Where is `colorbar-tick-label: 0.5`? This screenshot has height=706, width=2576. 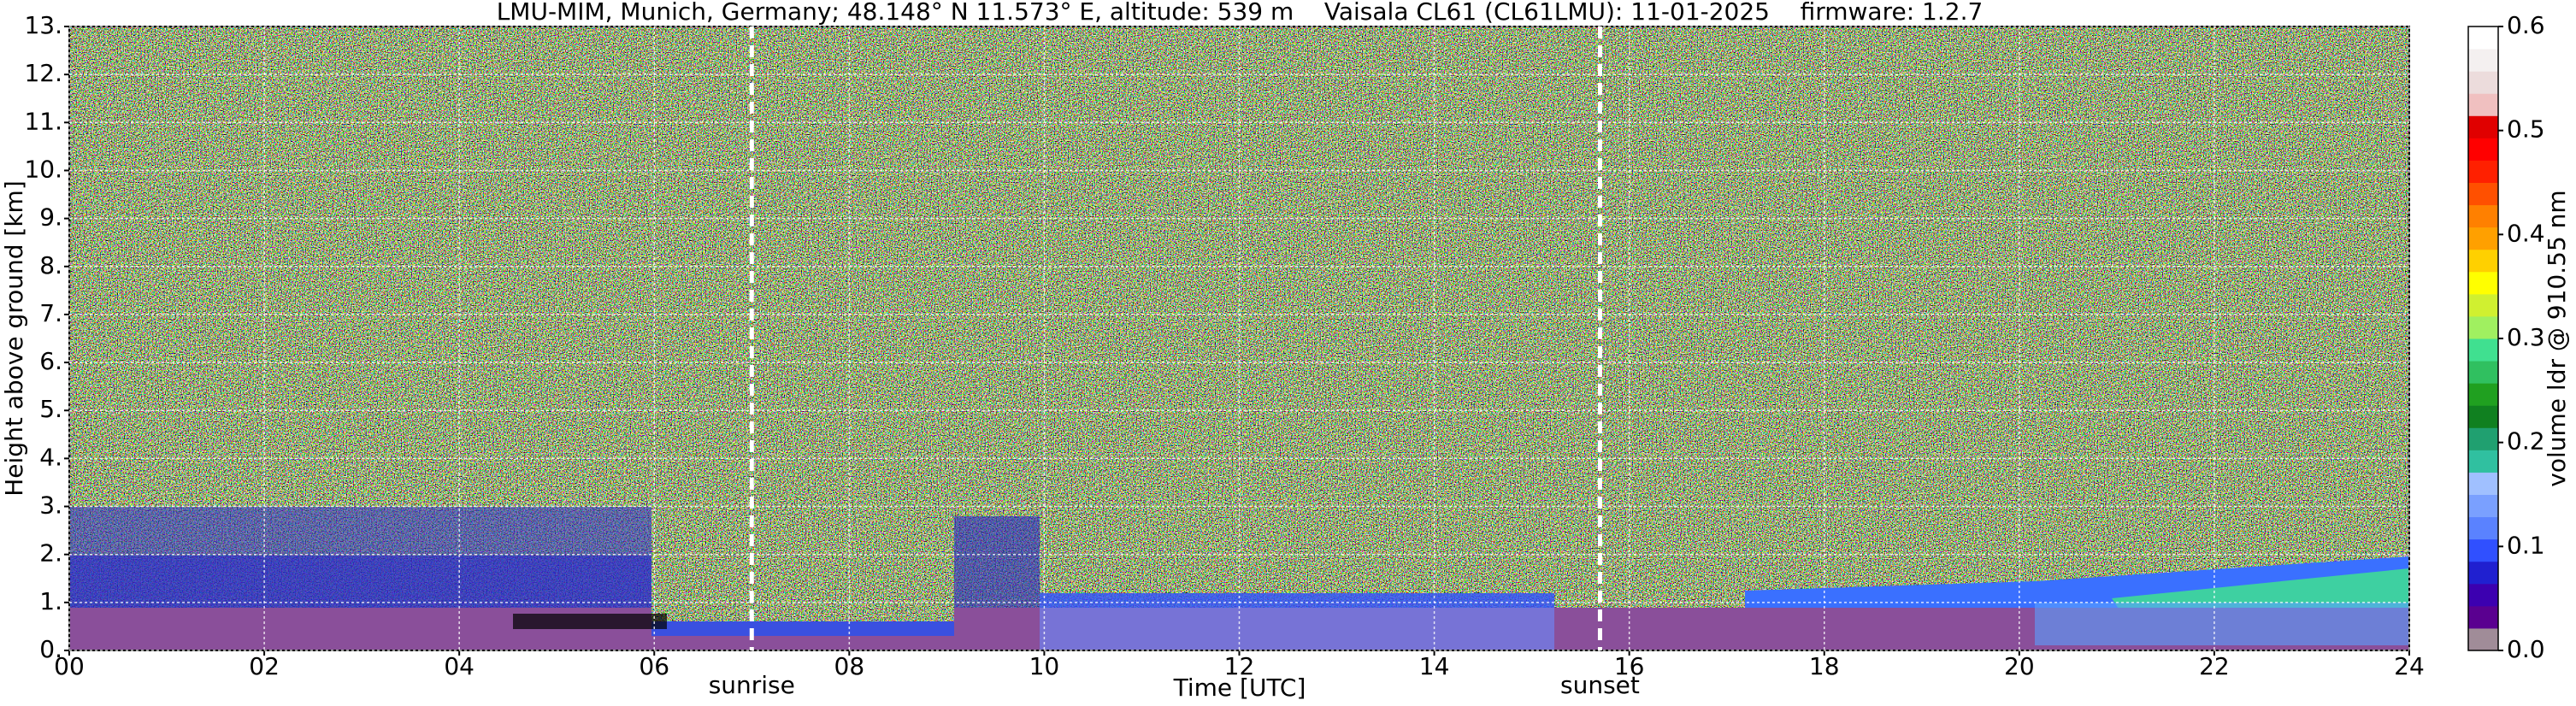 colorbar-tick-label: 0.5 is located at coordinates (2526, 129).